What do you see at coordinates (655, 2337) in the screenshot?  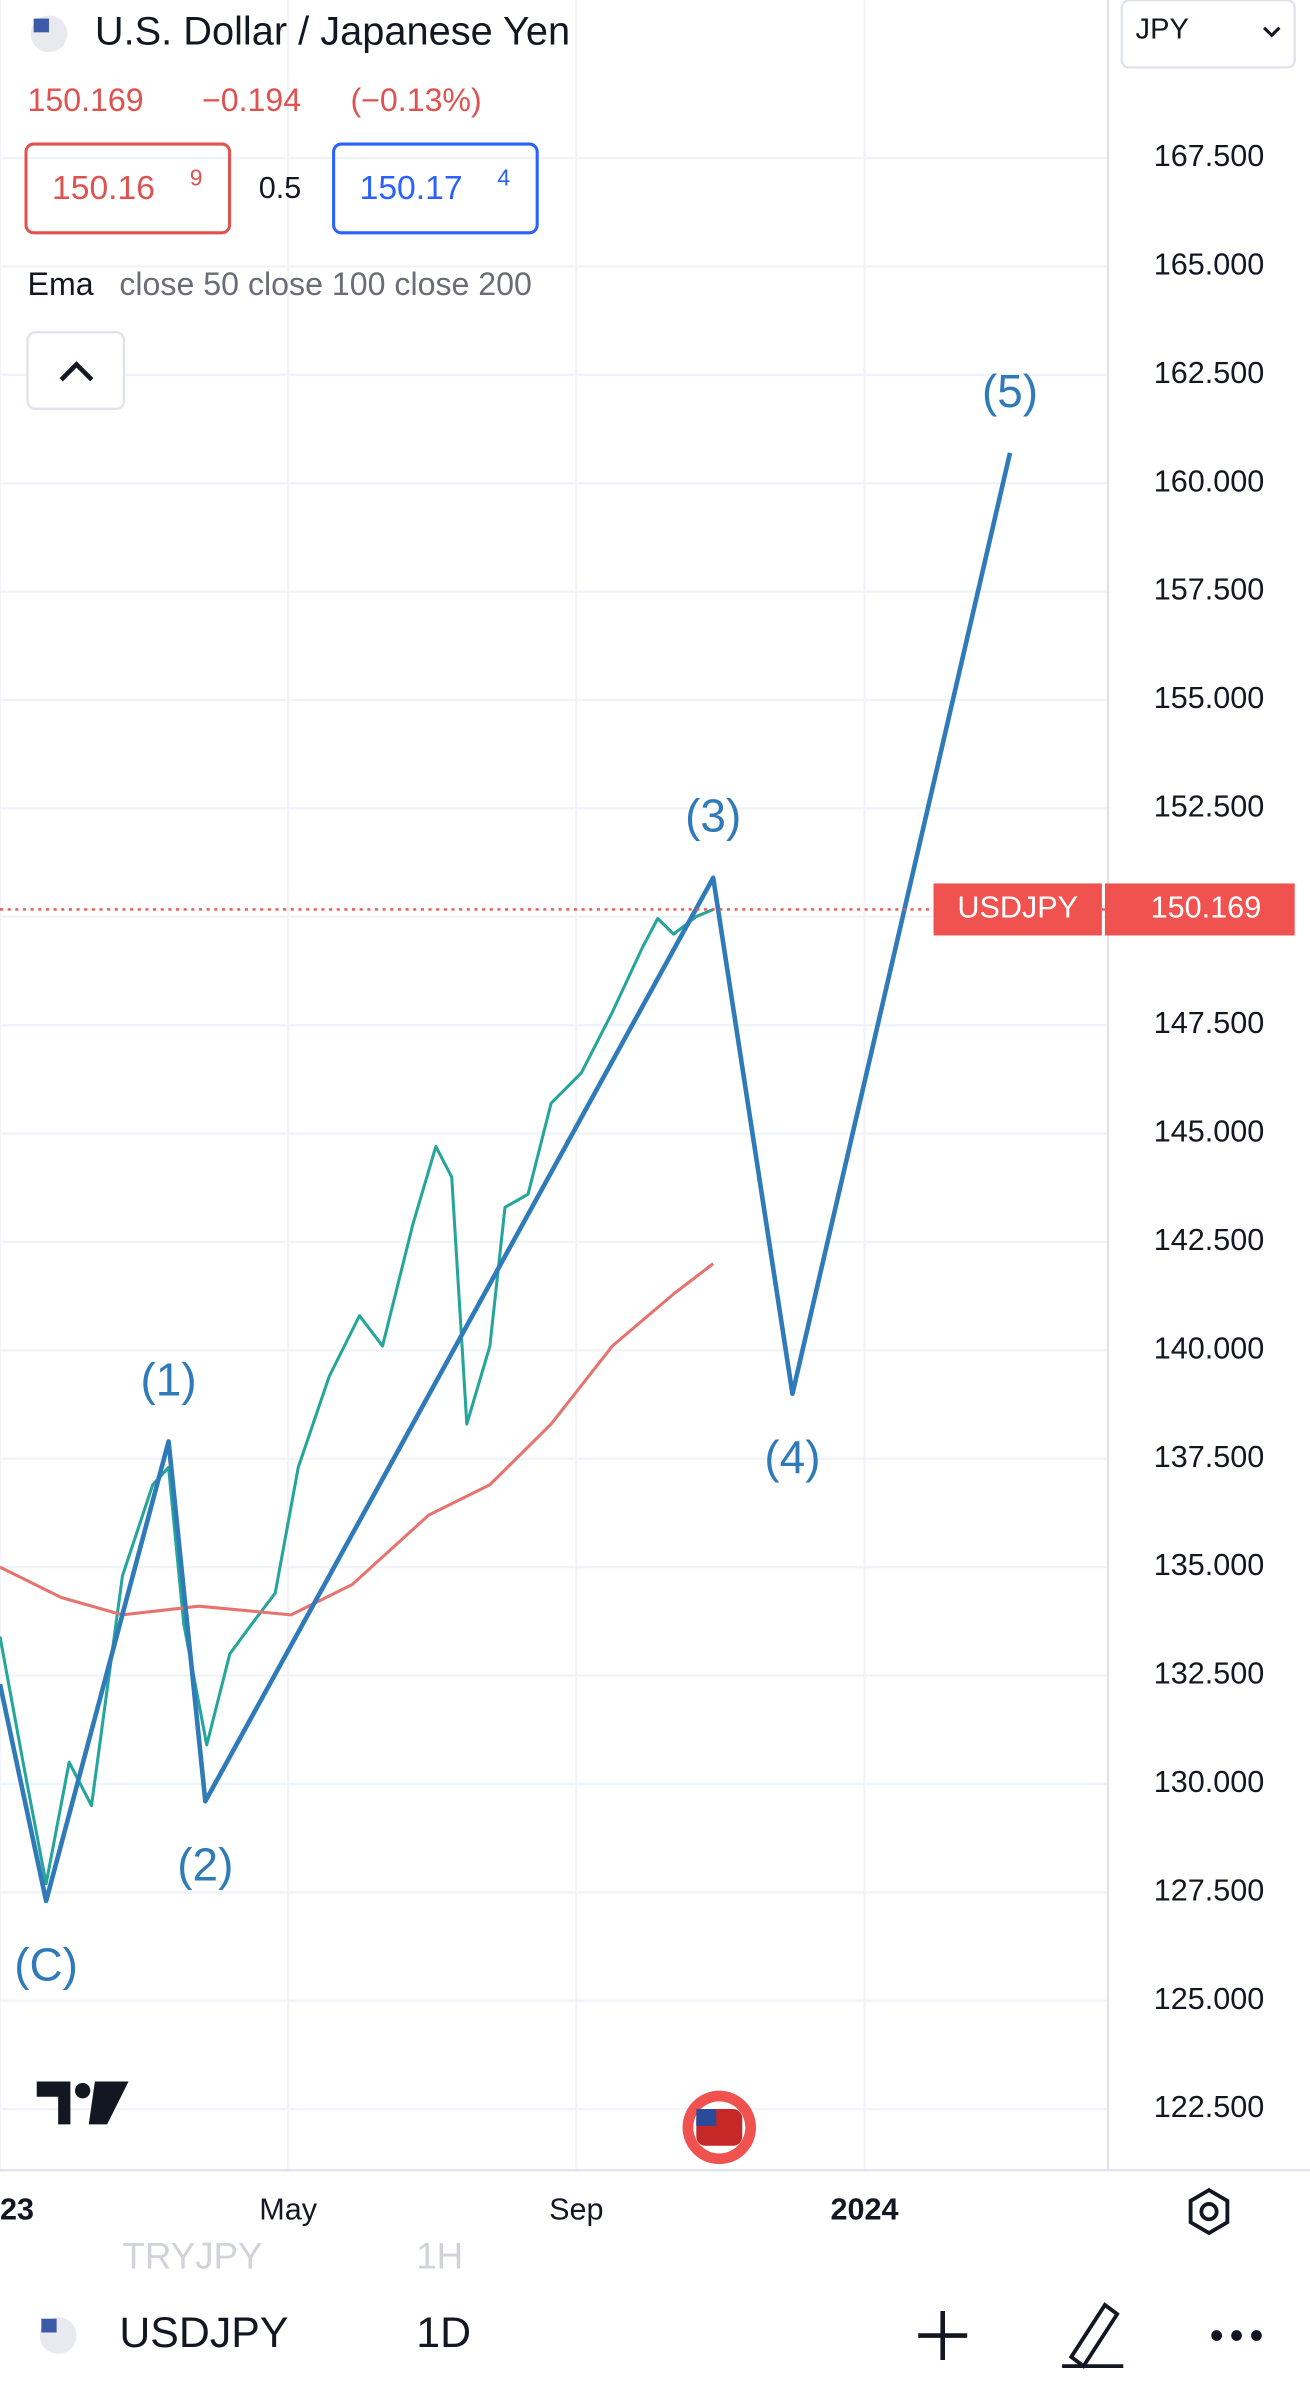 I see `toolbar` at bounding box center [655, 2337].